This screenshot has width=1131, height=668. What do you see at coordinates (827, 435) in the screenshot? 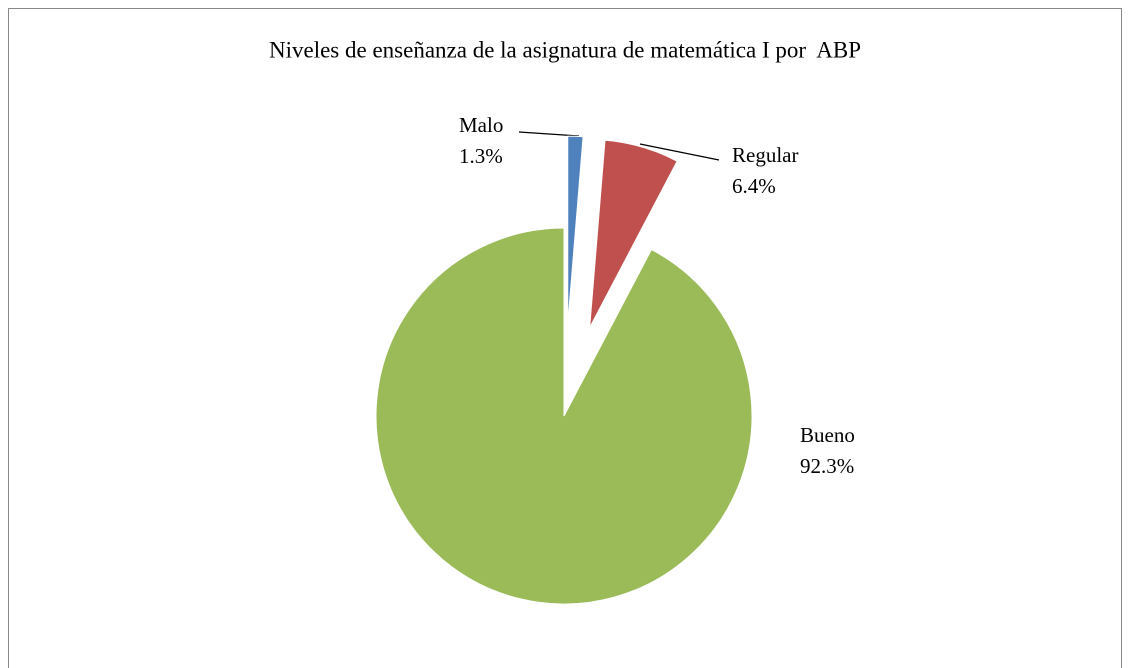
I see `slice-label: Bueno` at bounding box center [827, 435].